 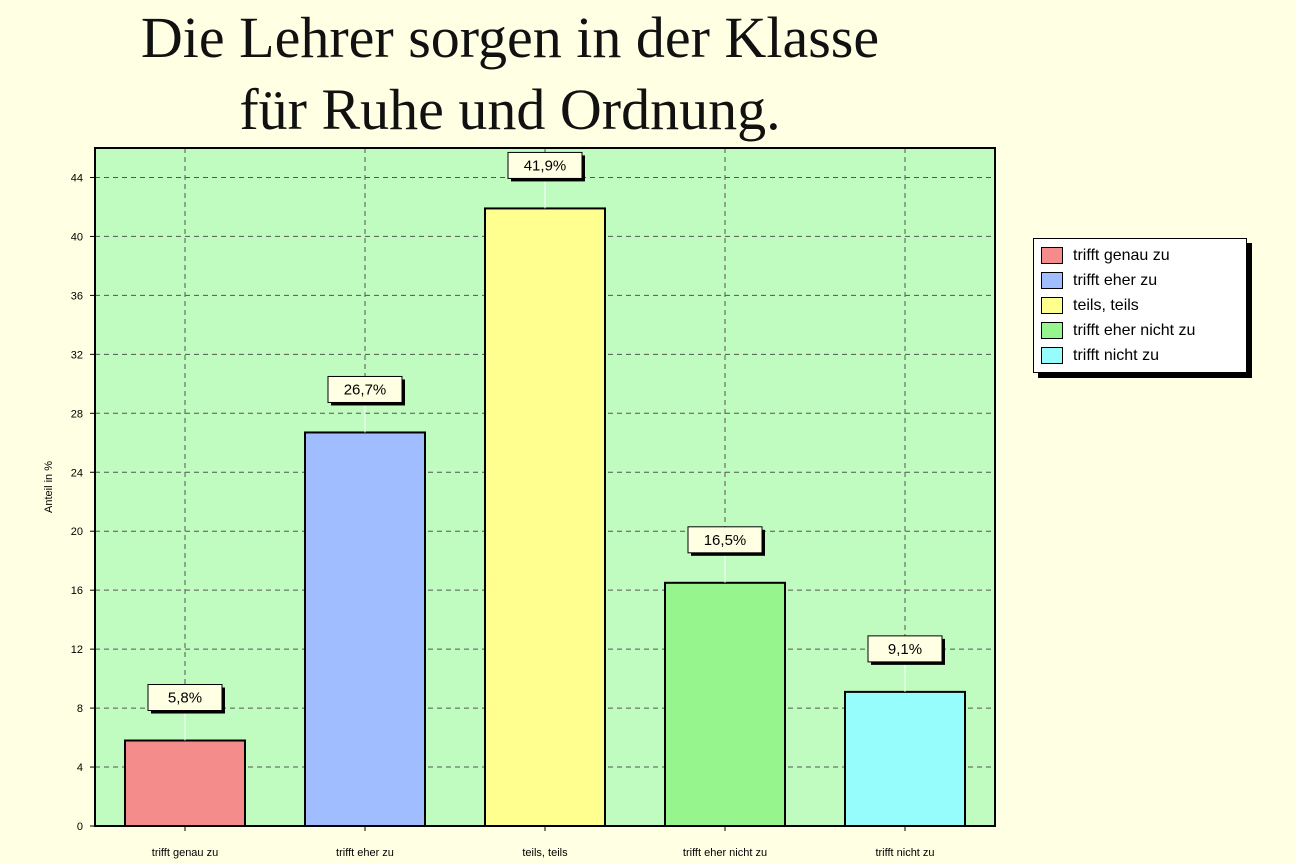 What do you see at coordinates (77, 591) in the screenshot?
I see `y-tick-label: 16` at bounding box center [77, 591].